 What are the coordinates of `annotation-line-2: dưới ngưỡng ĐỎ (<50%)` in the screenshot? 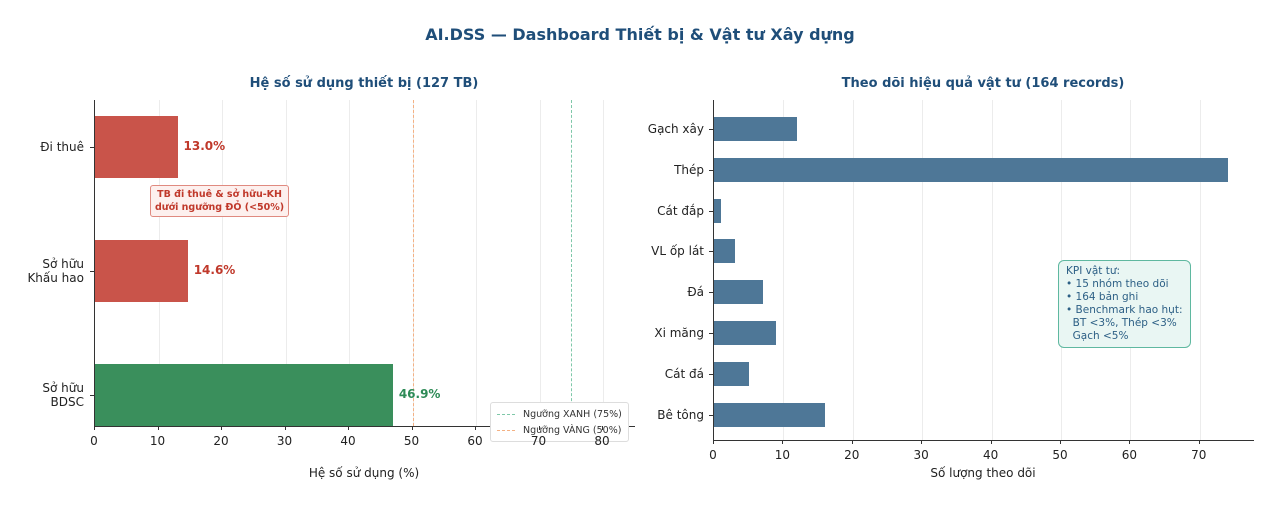 It's located at (220, 207).